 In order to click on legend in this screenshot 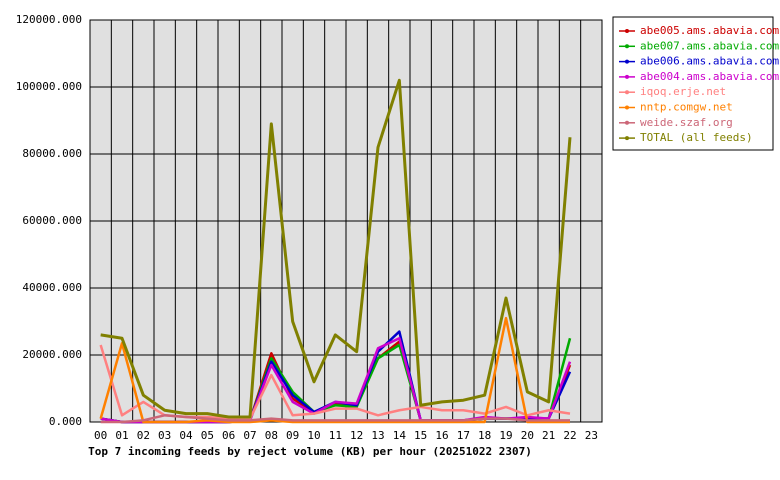, I will do `click(693, 83)`.